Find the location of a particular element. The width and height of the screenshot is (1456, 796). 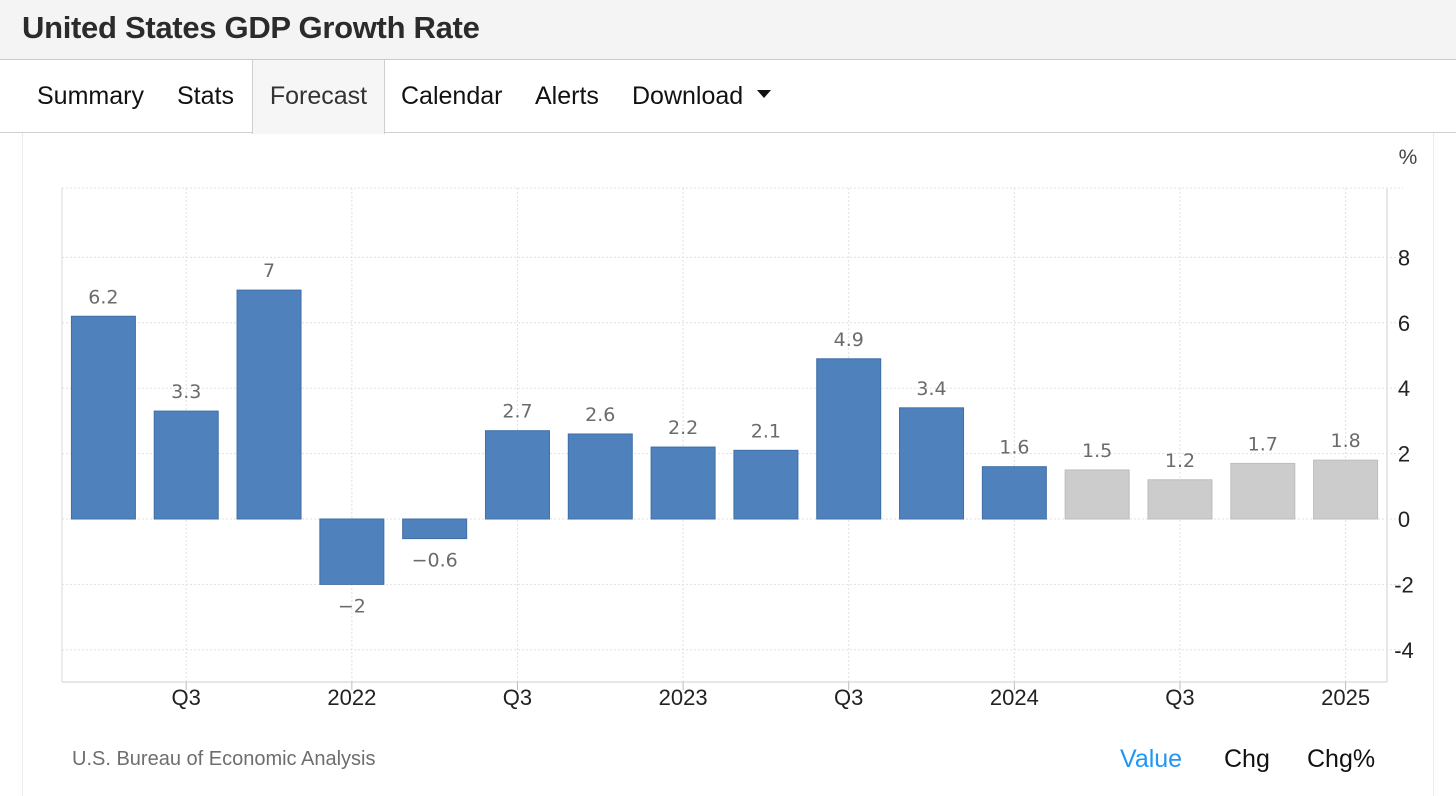

bar-value-label: 2.7 is located at coordinates (517, 412).